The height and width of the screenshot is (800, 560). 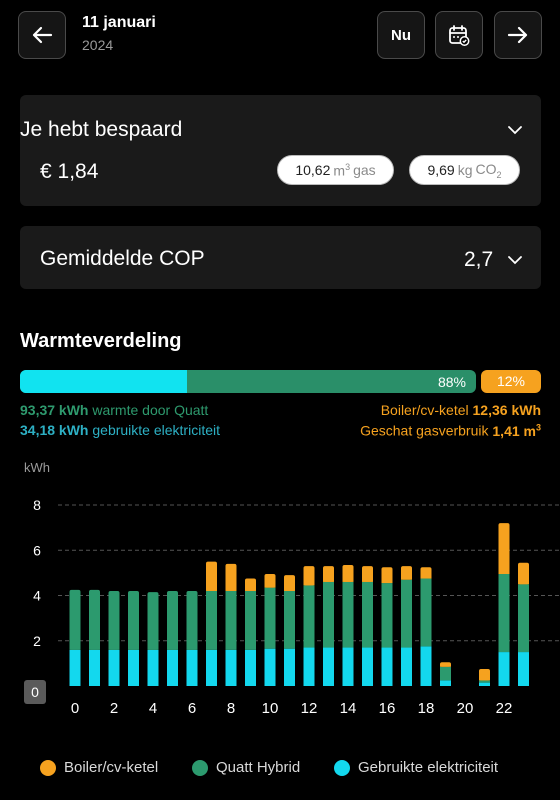 I want to click on back-button, so click(x=42, y=35).